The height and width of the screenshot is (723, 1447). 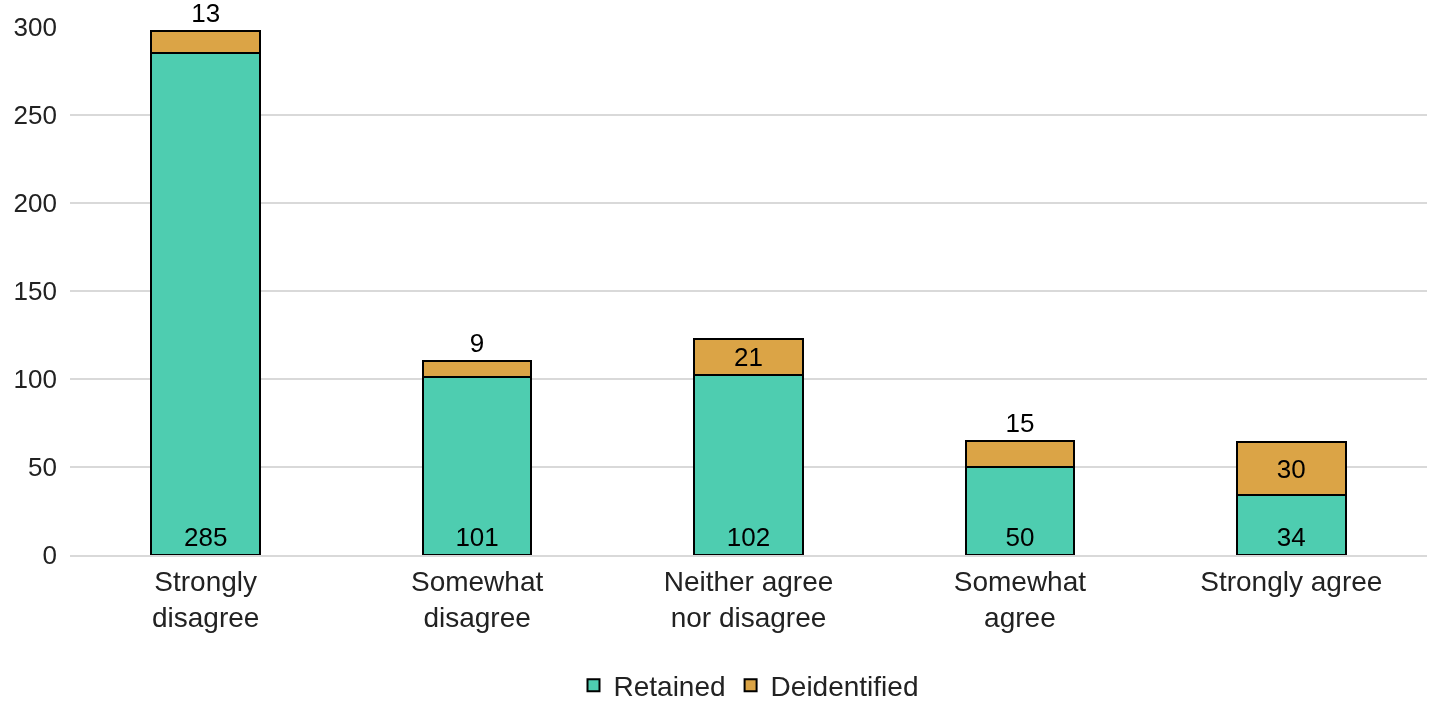 I want to click on x-tick-label: Strongly agree, so click(x=1291, y=581).